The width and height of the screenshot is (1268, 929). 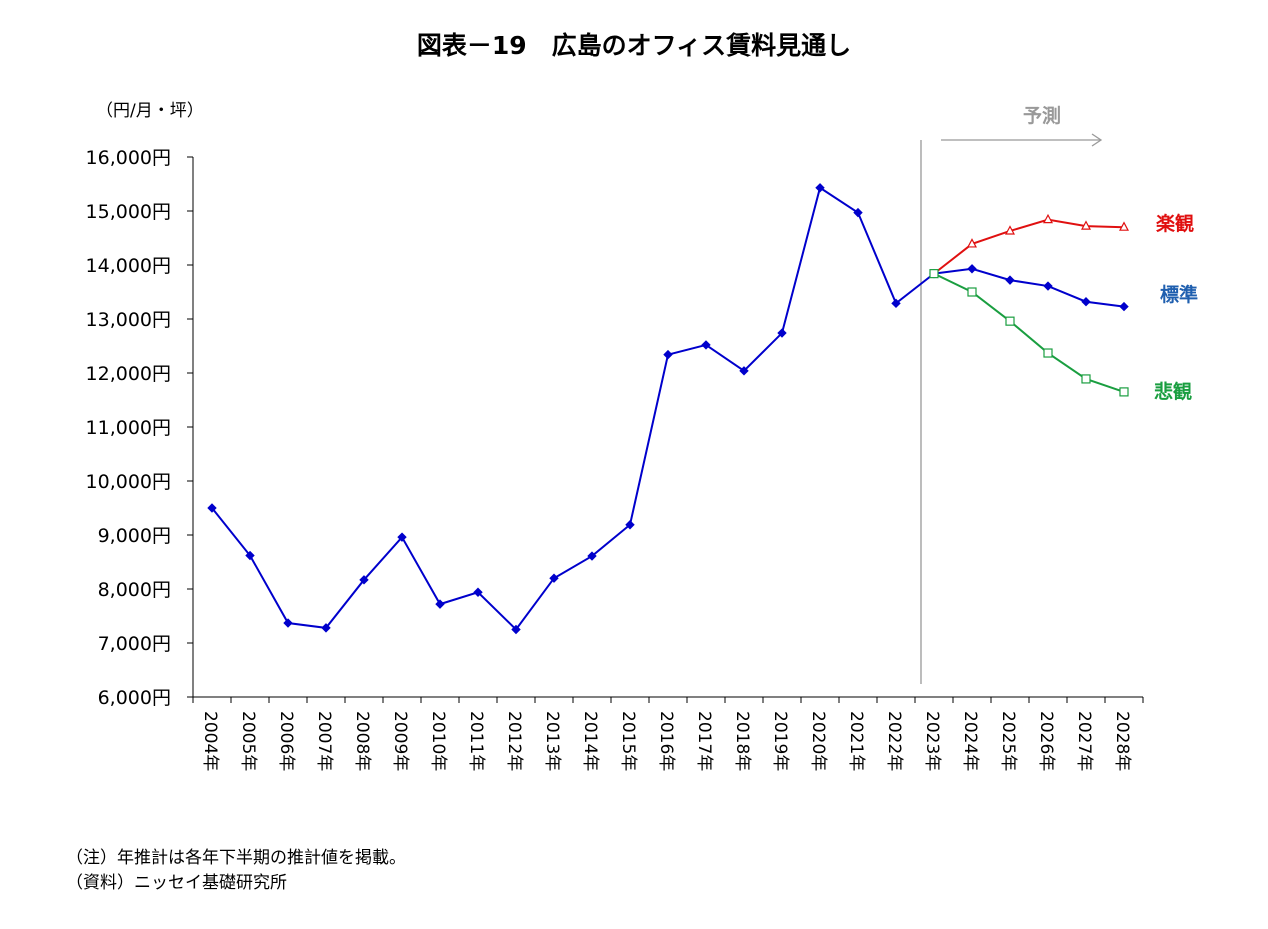 What do you see at coordinates (1175, 223) in the screenshot?
I see `series-label-1: 楽観` at bounding box center [1175, 223].